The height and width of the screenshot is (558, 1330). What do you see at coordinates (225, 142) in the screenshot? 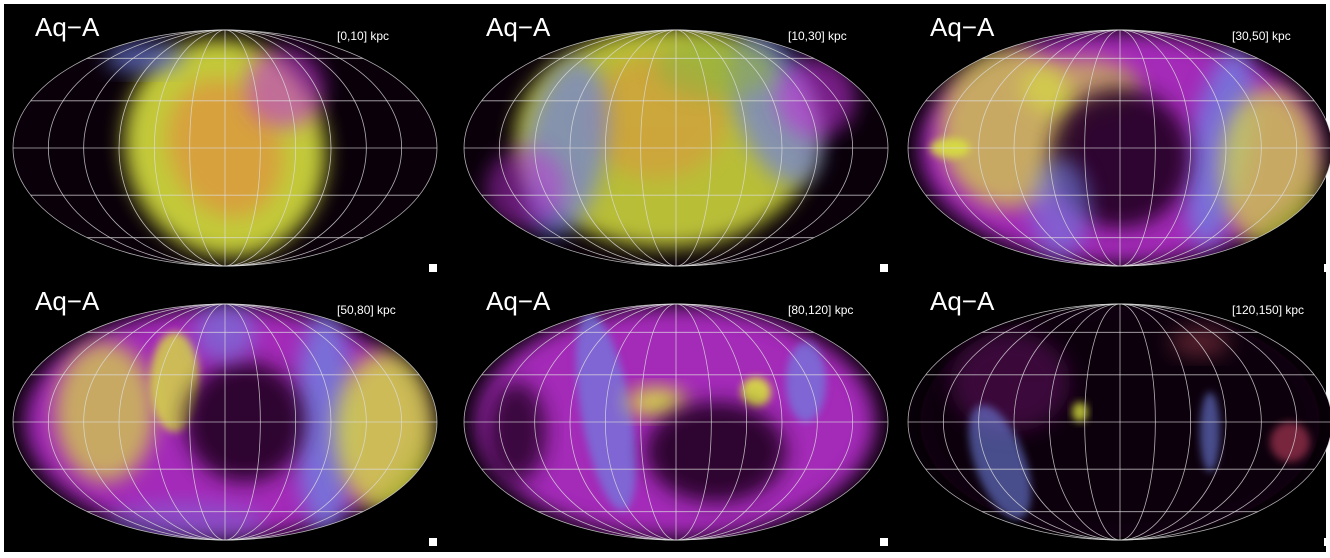
I see `sky-map-panel: Aq−A [0,10] kpc` at bounding box center [225, 142].